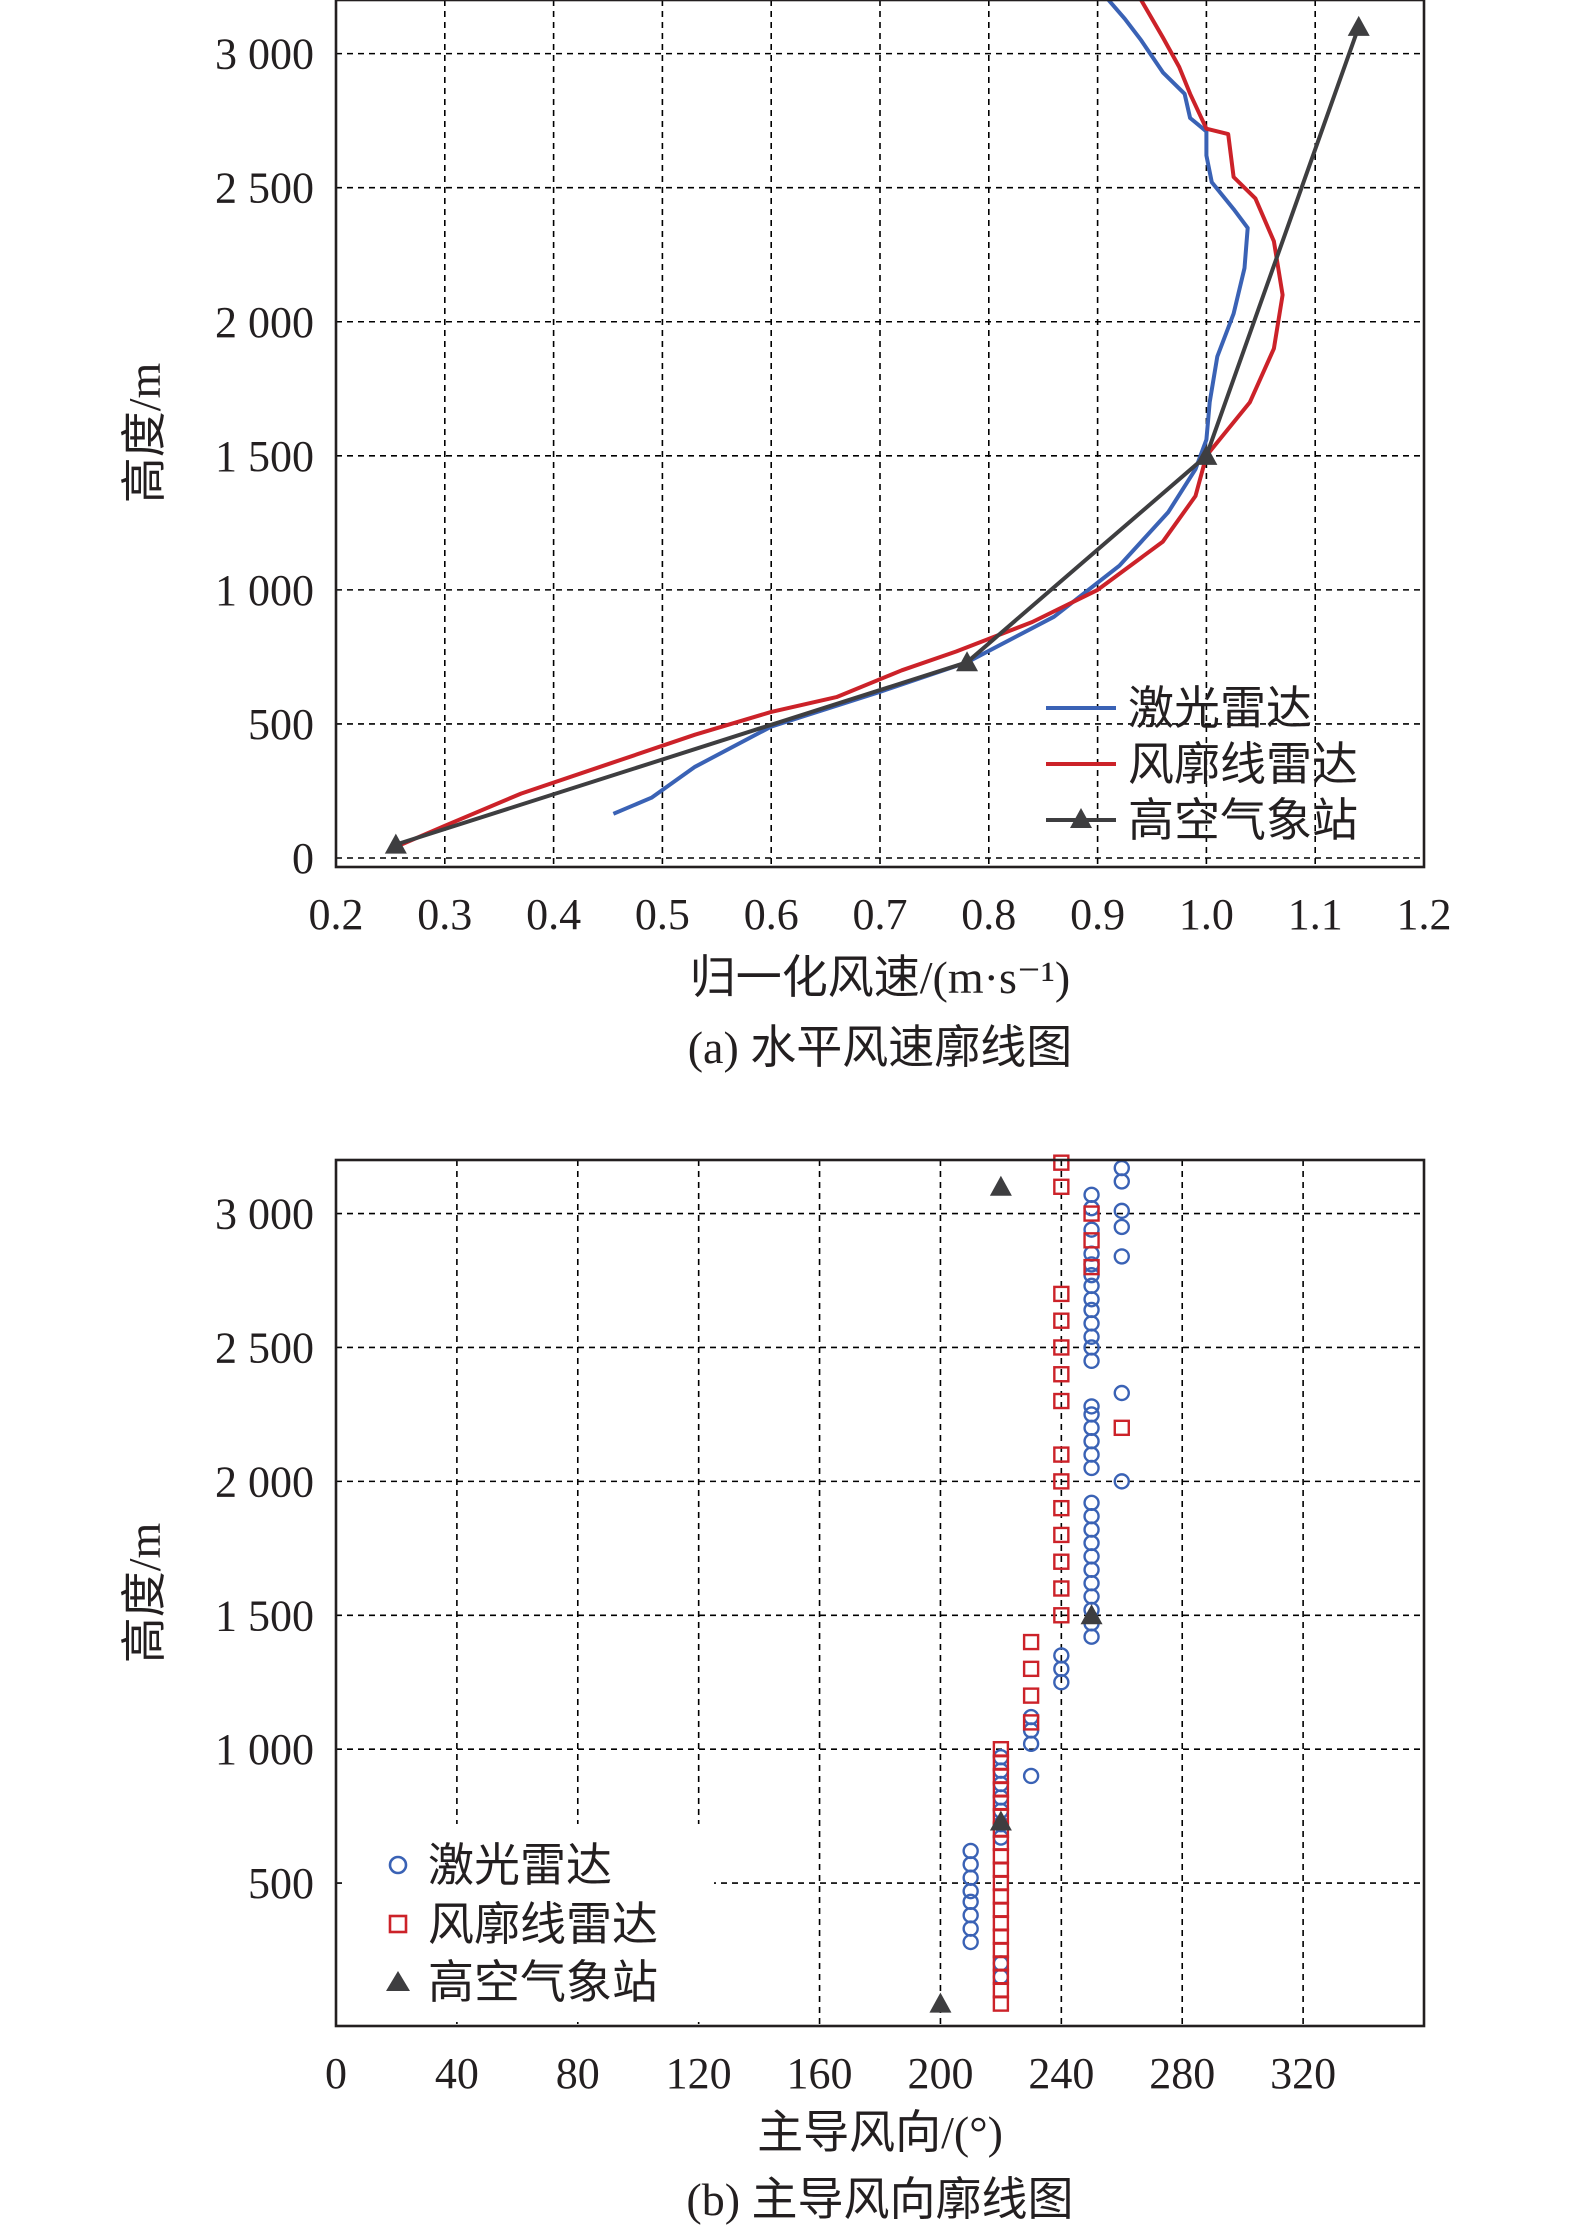 The height and width of the screenshot is (2229, 1575). I want to click on x-tick-label: 0, so click(336, 2073).